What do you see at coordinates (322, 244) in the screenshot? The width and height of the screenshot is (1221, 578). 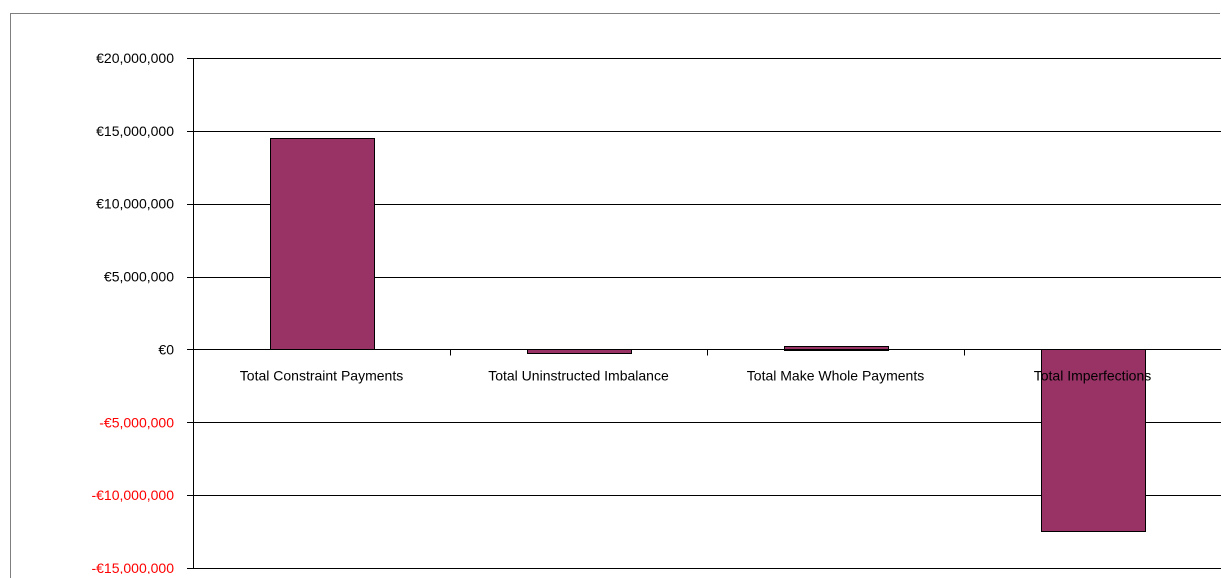 I see `bar-total-constraint-payments` at bounding box center [322, 244].